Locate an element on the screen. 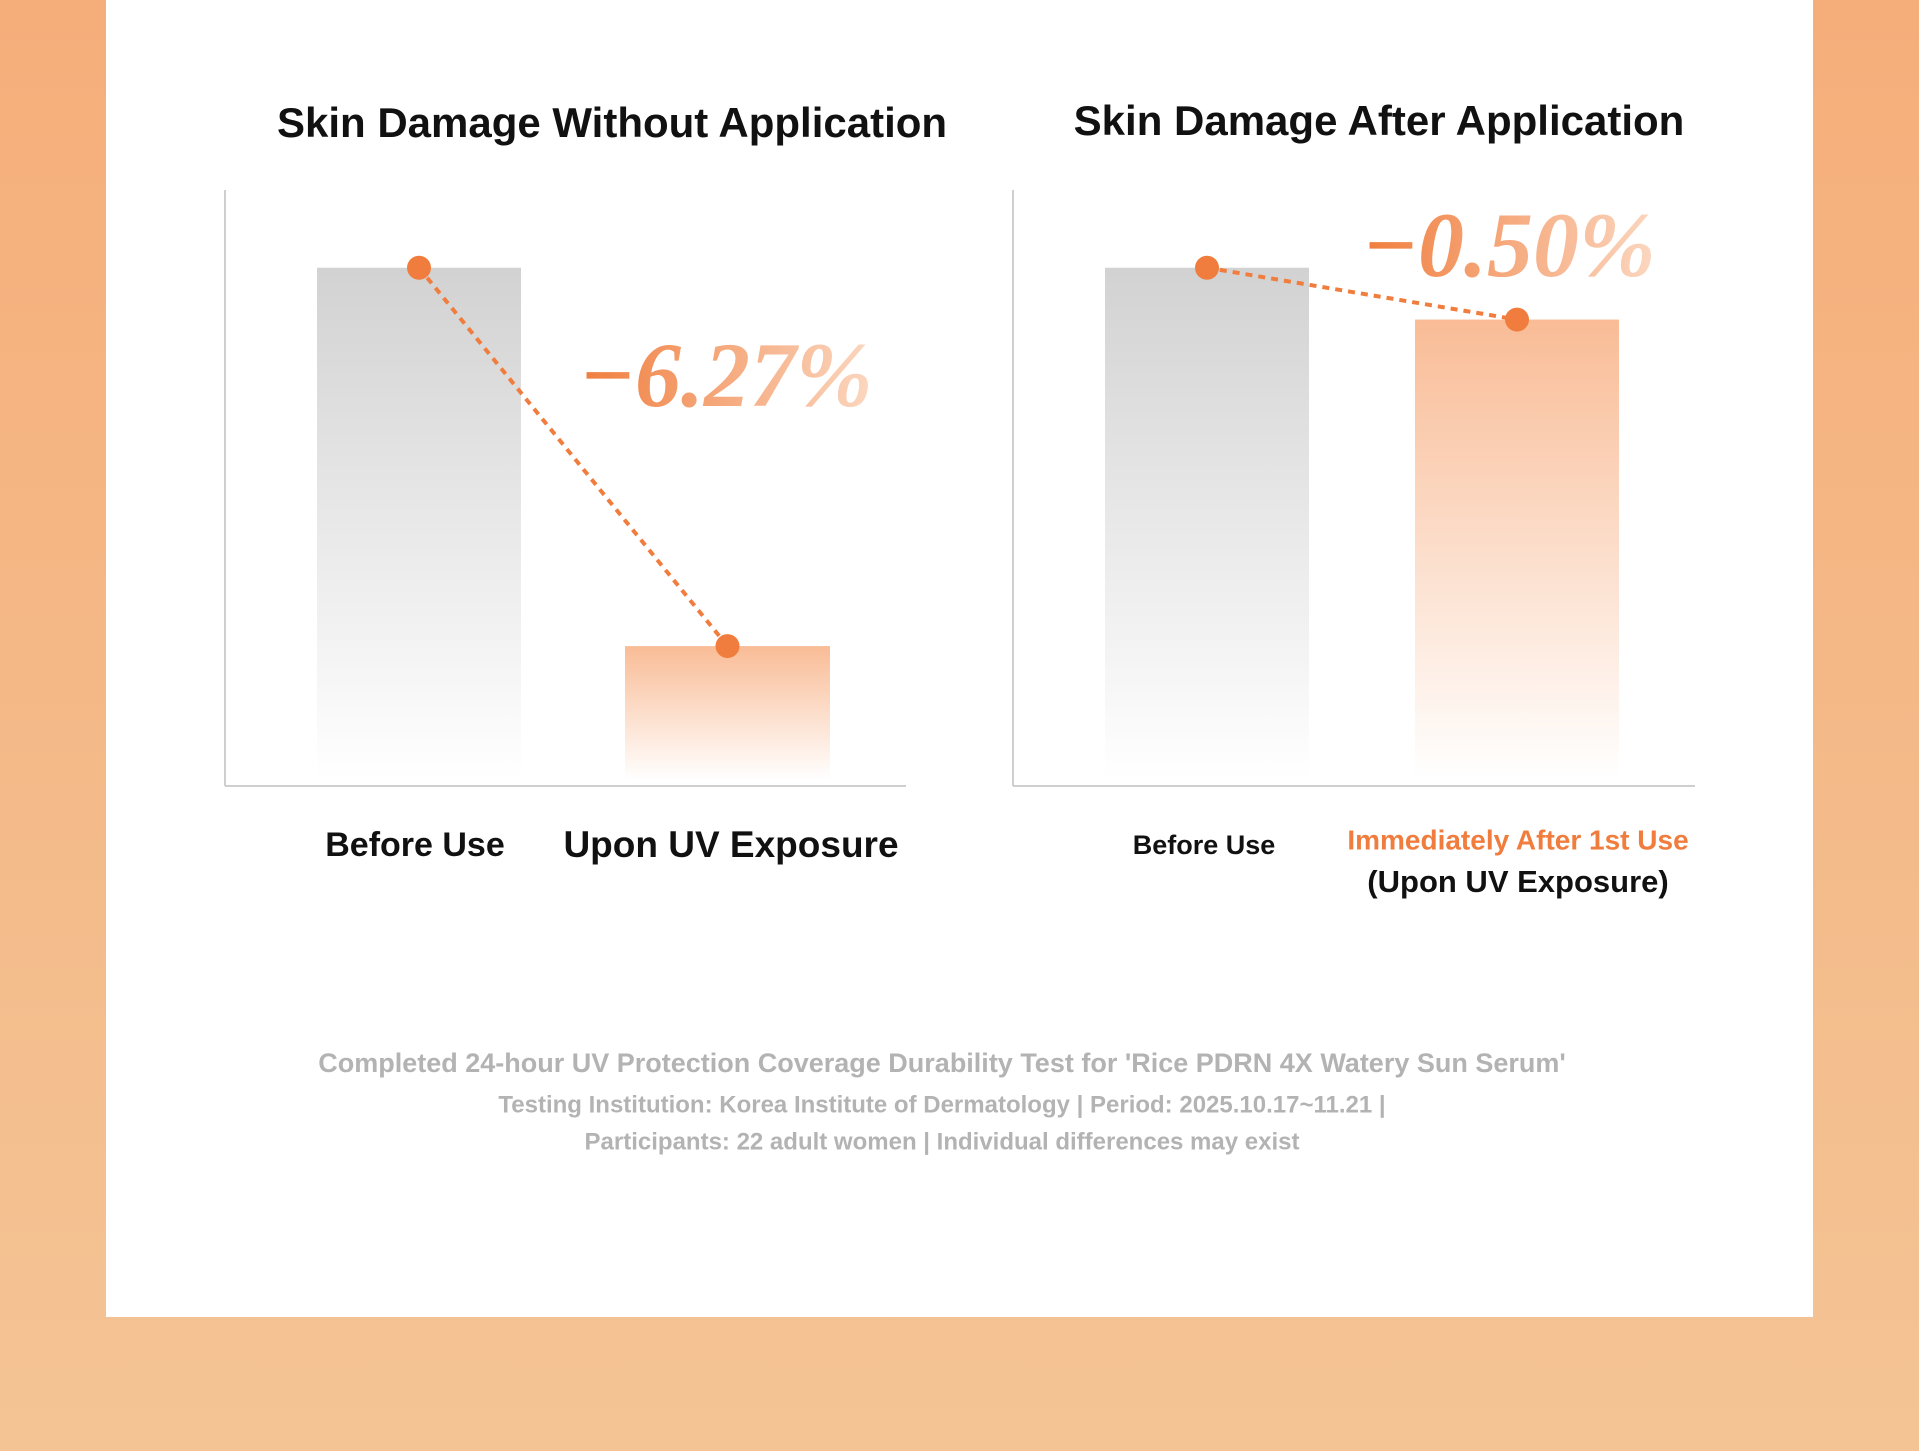 This screenshot has height=1451, width=1919. x-tick-label: Upon UV Exposure is located at coordinates (730, 844).